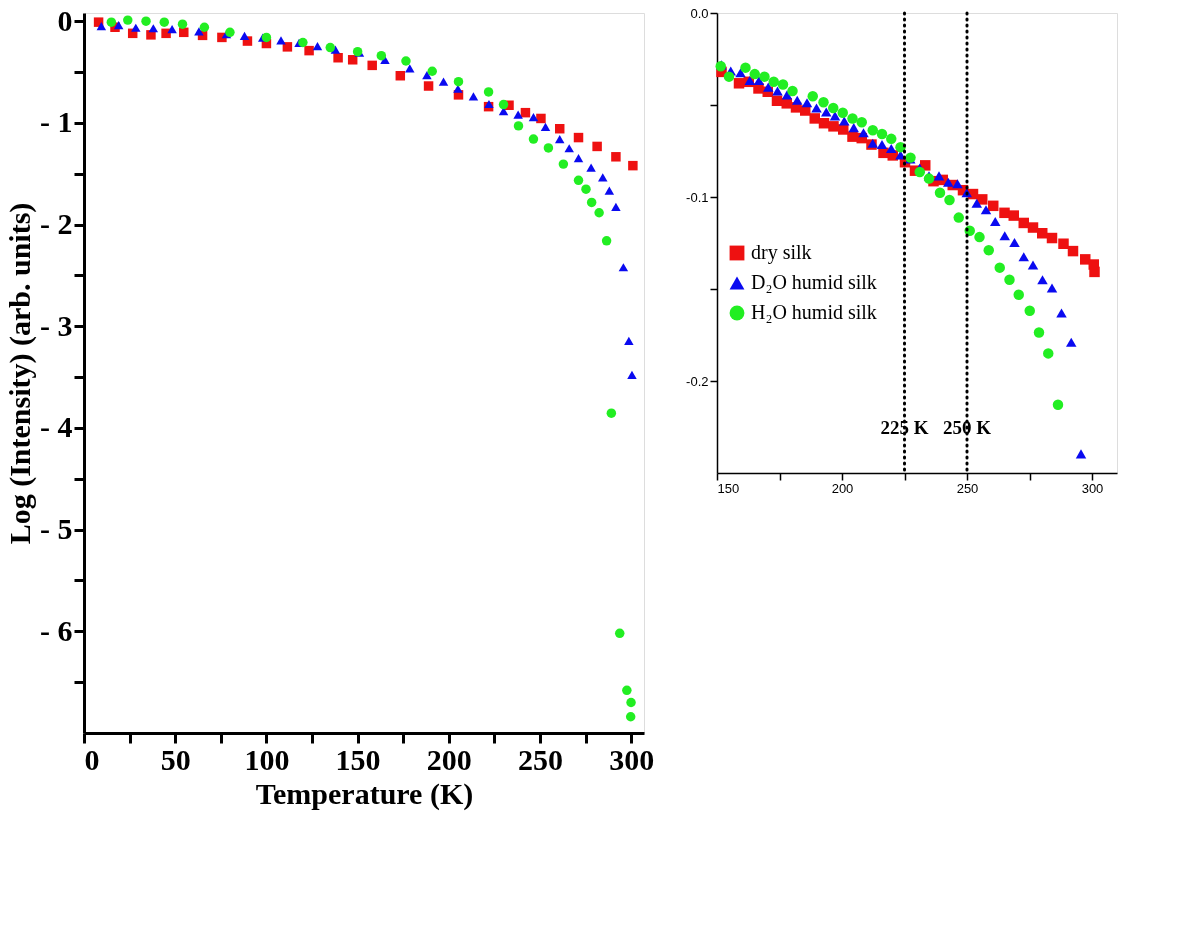 This screenshot has height=949, width=1177. What do you see at coordinates (92, 759) in the screenshot?
I see `x-tick-label: 0` at bounding box center [92, 759].